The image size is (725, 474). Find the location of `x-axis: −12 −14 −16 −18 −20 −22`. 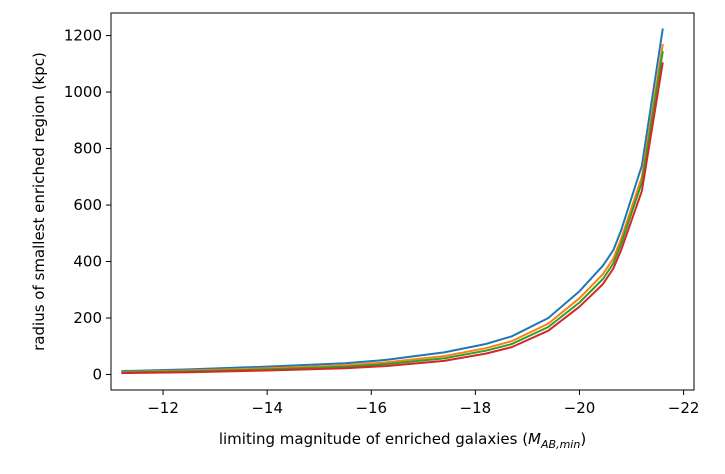

x-axis: −12 −14 −16 −18 −20 −22 is located at coordinates (423, 403).